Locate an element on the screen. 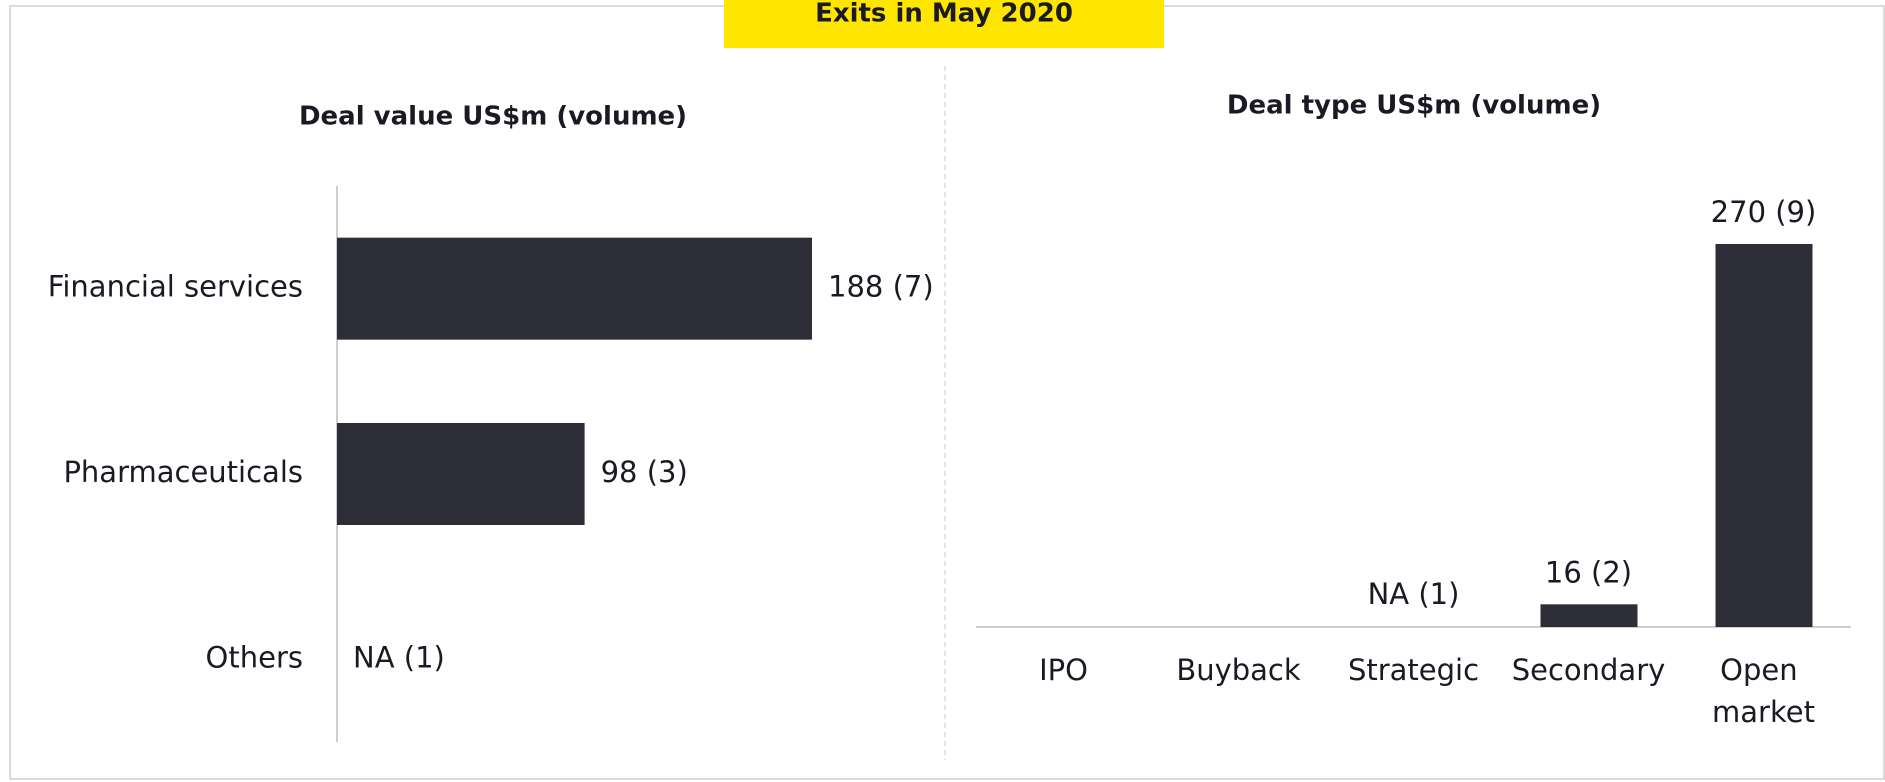  value-label: 188 (7) is located at coordinates (881, 287).